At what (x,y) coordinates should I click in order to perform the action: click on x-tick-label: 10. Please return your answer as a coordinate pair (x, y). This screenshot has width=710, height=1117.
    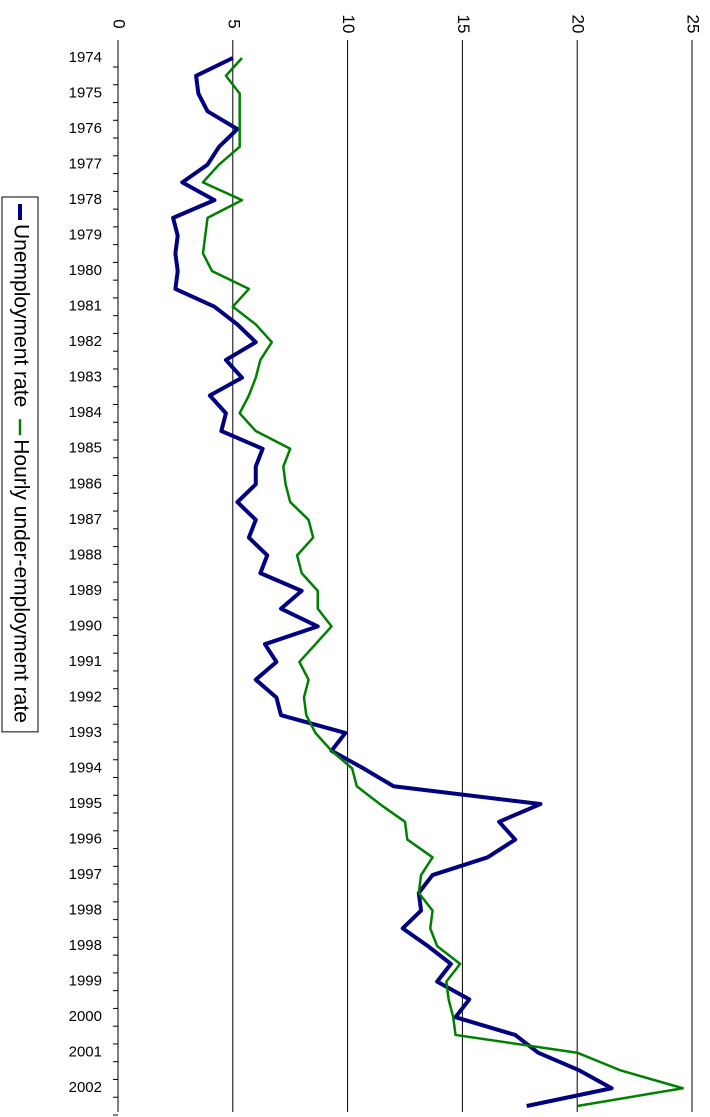
    Looking at the image, I should click on (348, 24).